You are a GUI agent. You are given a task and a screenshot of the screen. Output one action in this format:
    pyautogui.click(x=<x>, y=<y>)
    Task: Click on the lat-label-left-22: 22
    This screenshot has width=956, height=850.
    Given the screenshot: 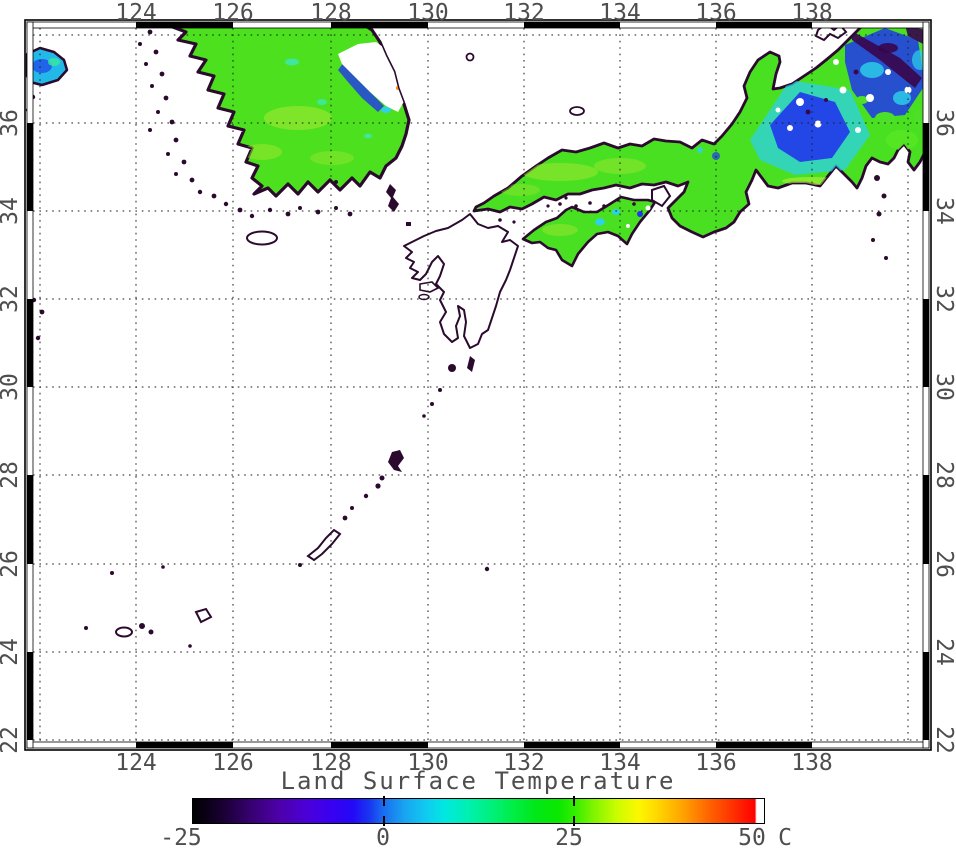 What is the action you would take?
    pyautogui.click(x=11, y=740)
    